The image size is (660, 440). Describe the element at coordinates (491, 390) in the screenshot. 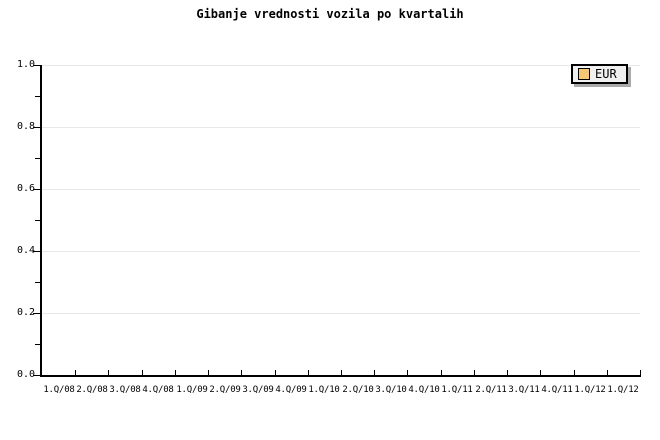

I see `x-axis-tick-label: 2.Q/11` at that location.